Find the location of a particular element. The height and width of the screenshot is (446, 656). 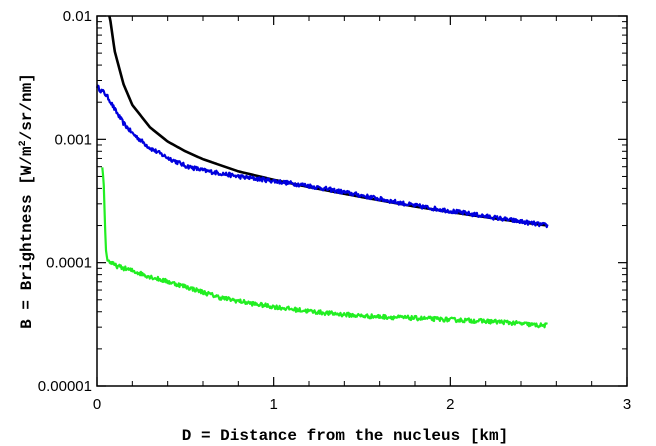

y-tick-label: 0.01 is located at coordinates (77, 16).